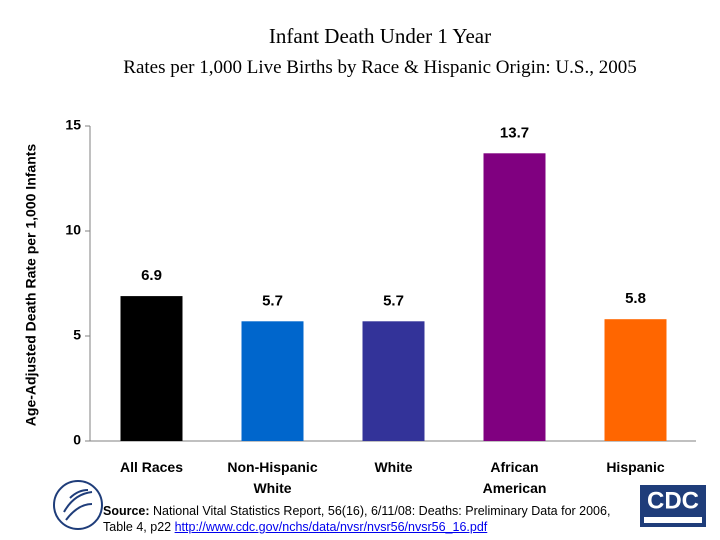  What do you see at coordinates (514, 477) in the screenshot?
I see `x-tick-label: African American` at bounding box center [514, 477].